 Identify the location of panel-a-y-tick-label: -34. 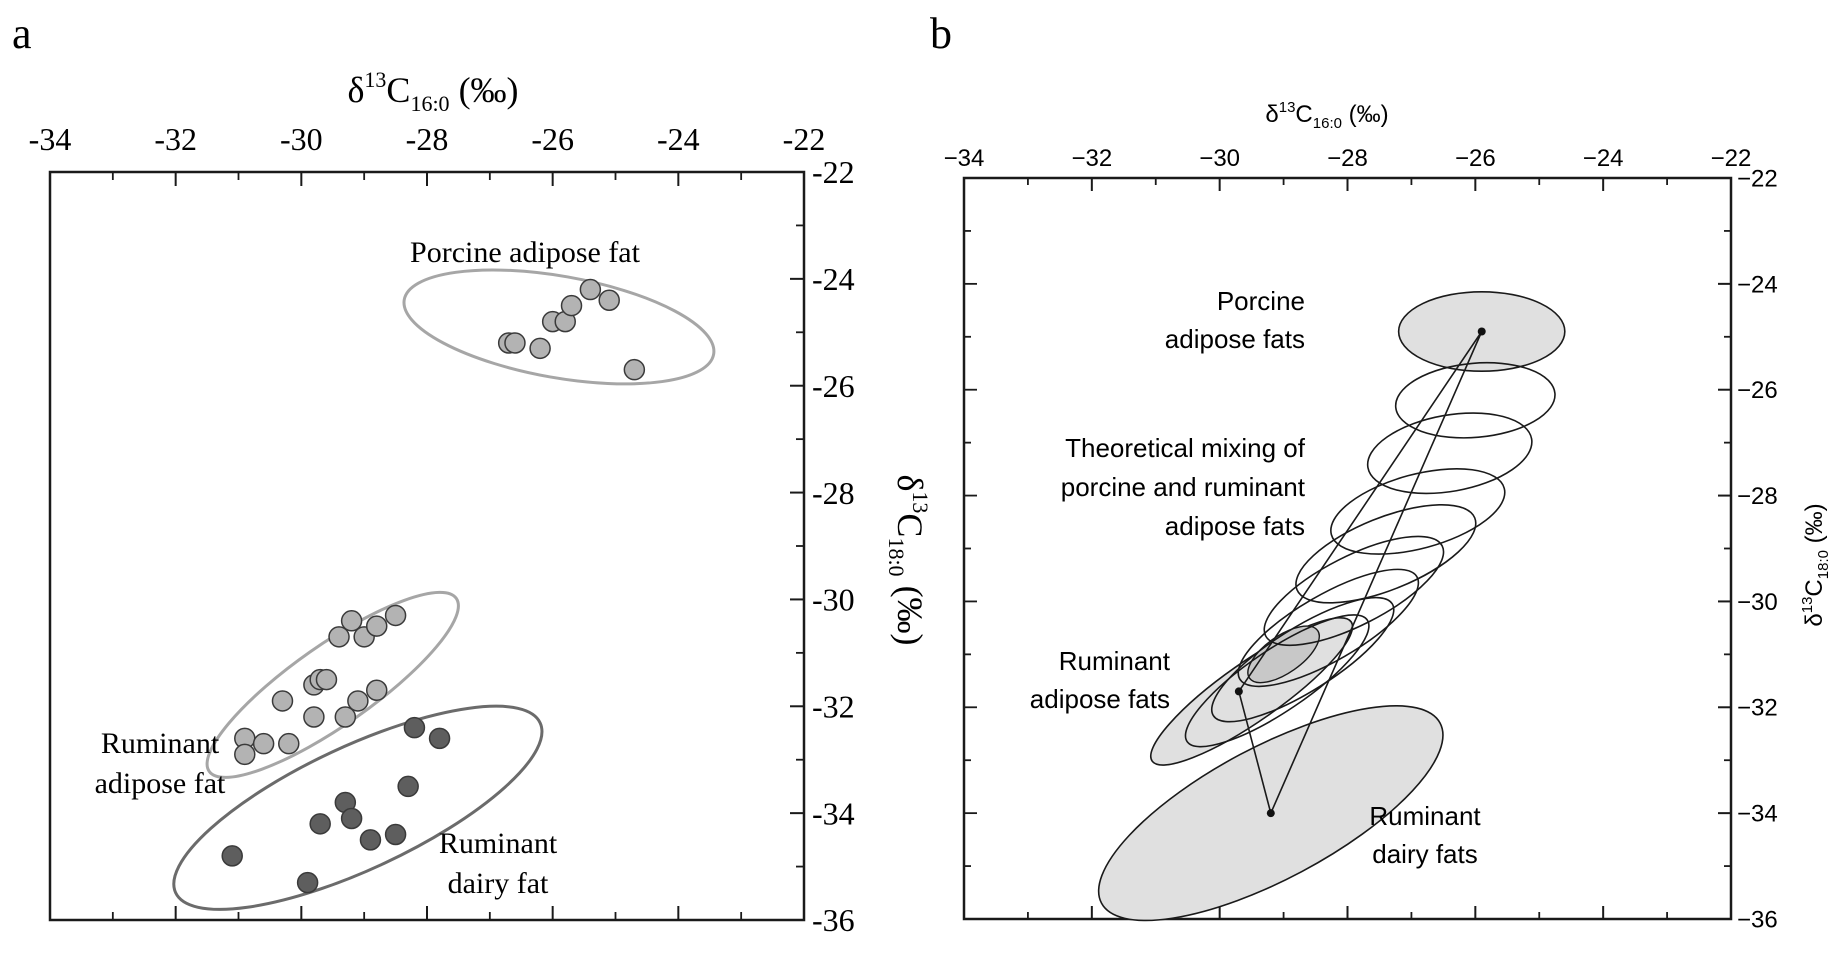
(833, 813).